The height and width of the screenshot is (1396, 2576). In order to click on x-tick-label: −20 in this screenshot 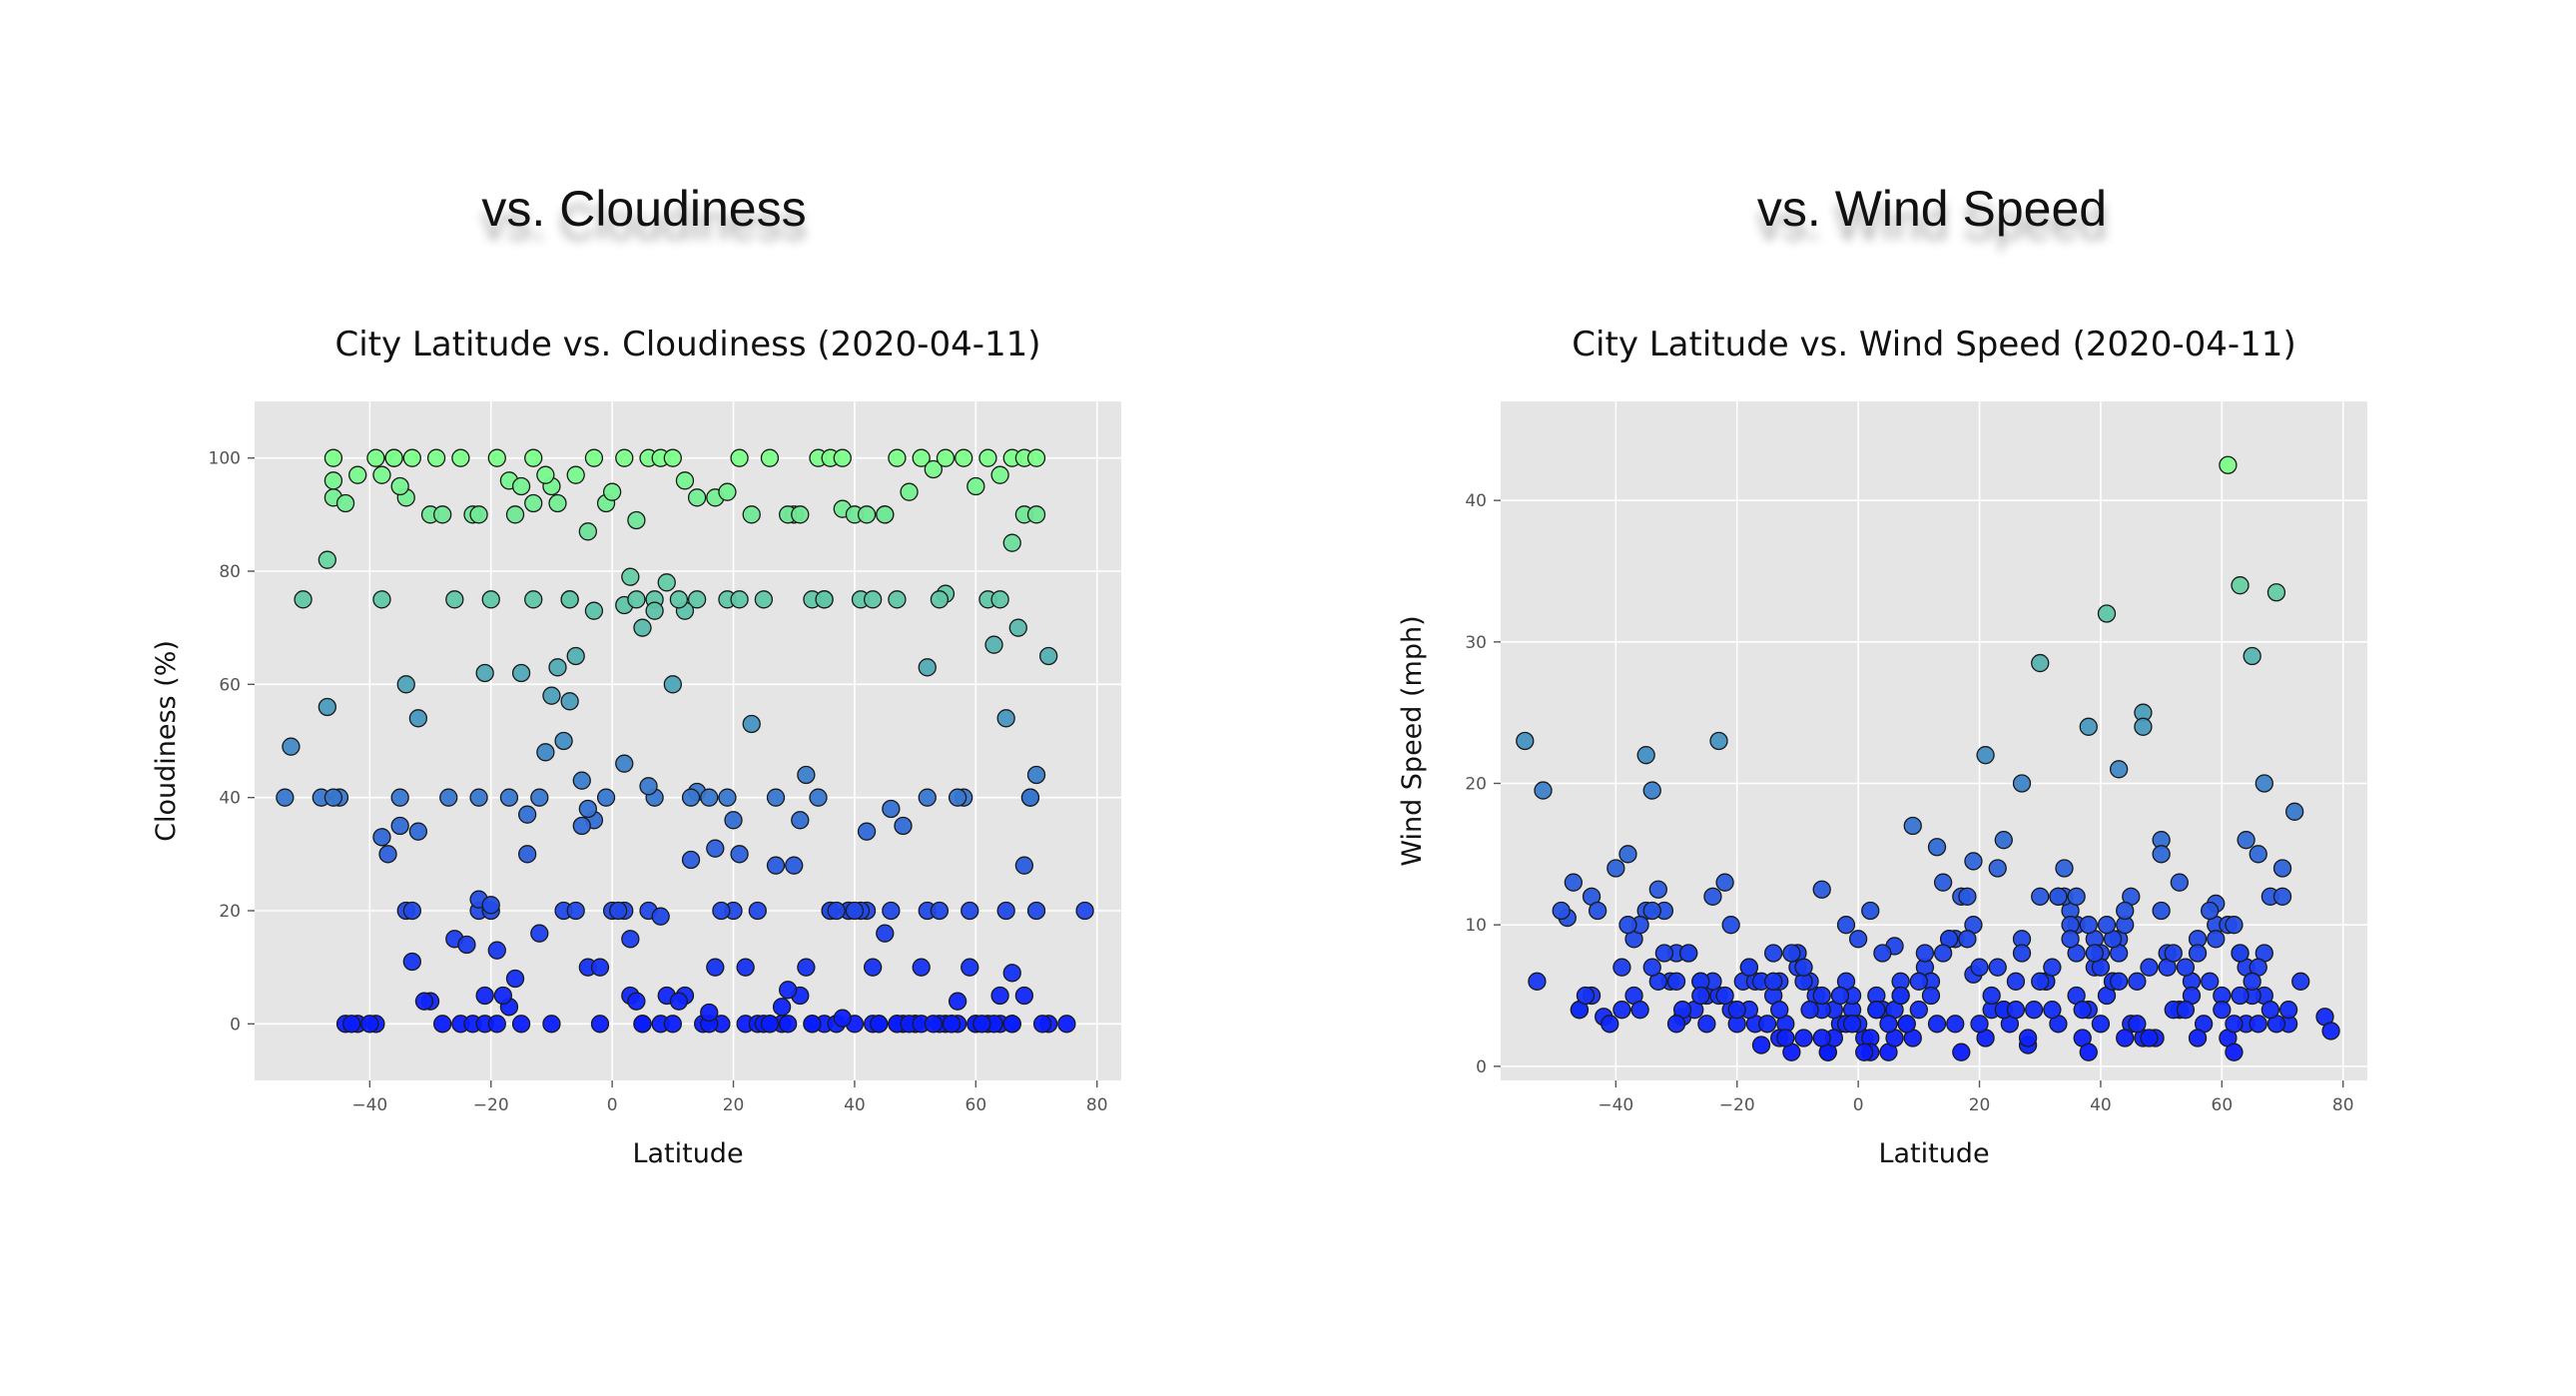, I will do `click(1737, 1105)`.